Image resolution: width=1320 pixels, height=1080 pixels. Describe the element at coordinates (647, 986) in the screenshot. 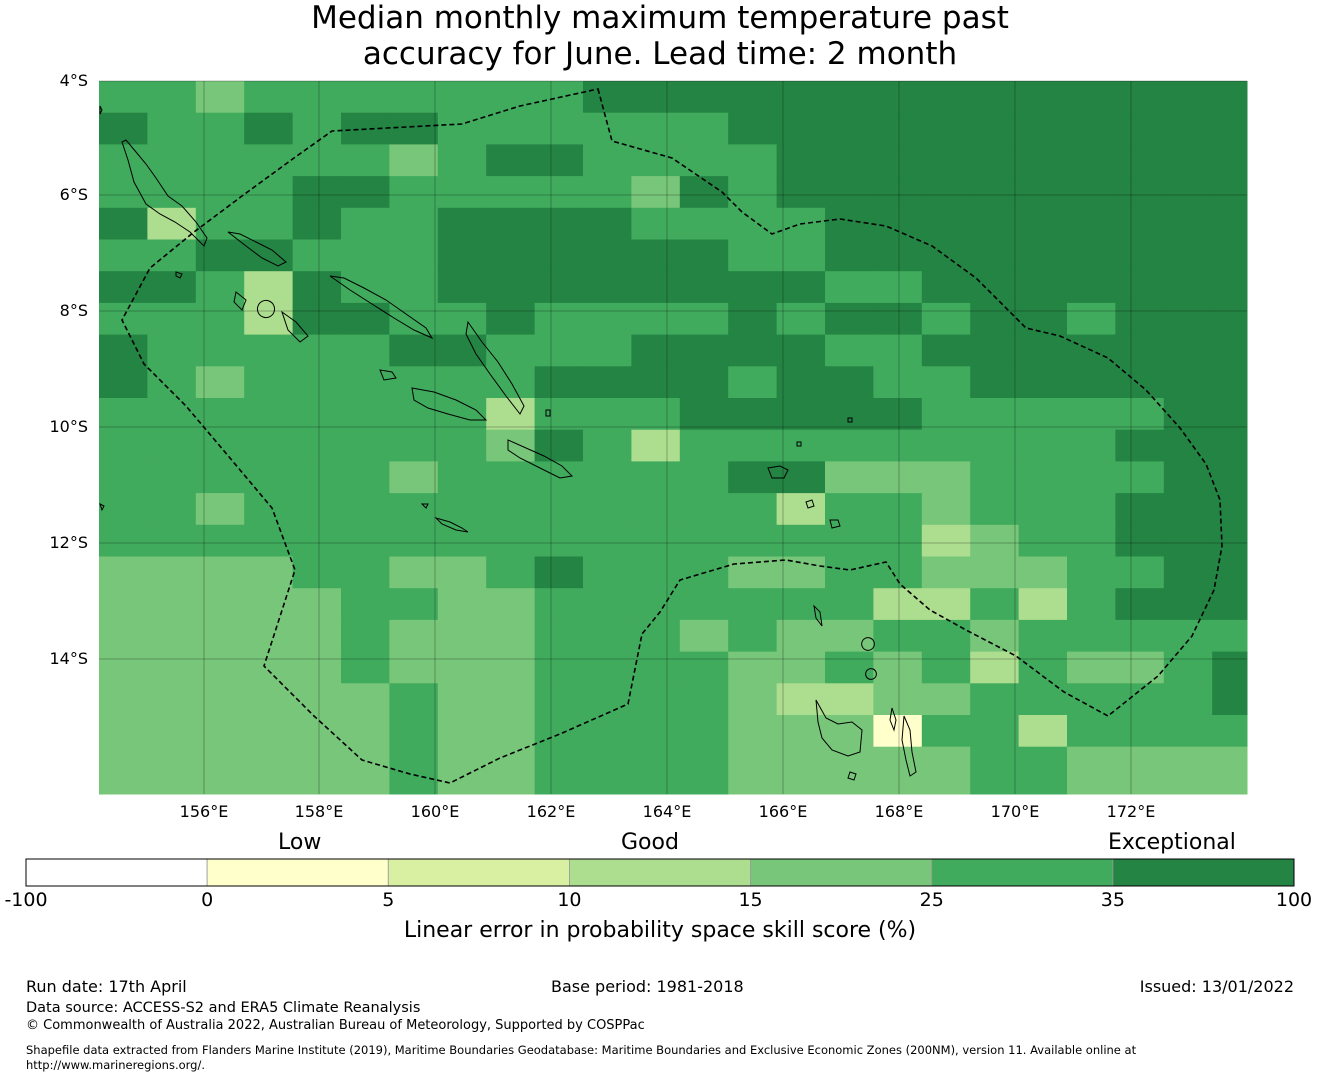

I see `base-period: Base period: 1981-2018` at that location.